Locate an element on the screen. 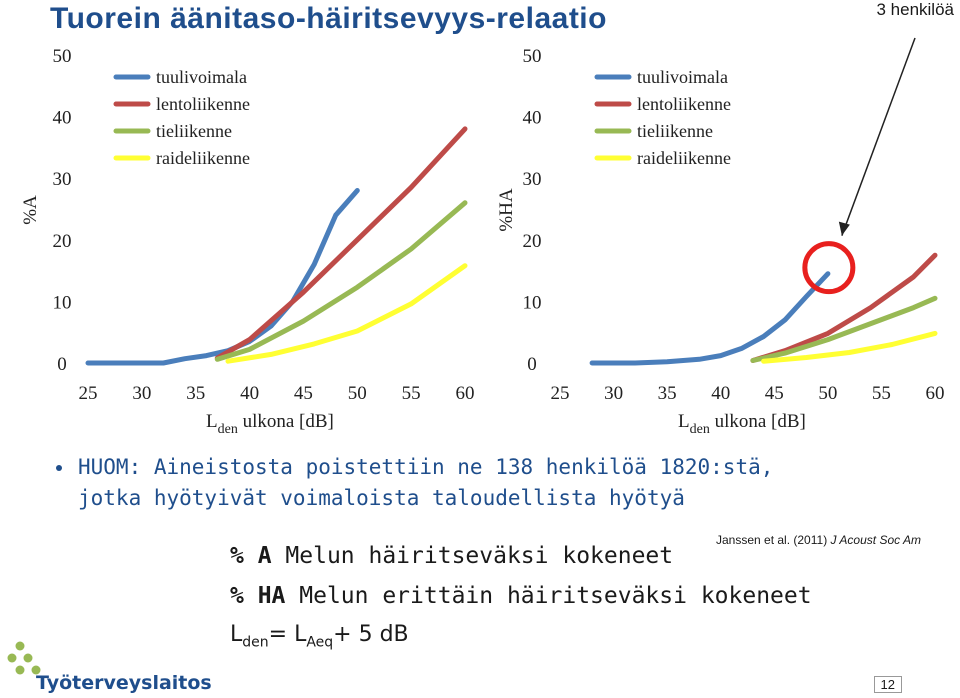 Image resolution: width=960 pixels, height=698 pixels. definition-a: % A Melun häiritseväksi kokeneet is located at coordinates (451, 556).